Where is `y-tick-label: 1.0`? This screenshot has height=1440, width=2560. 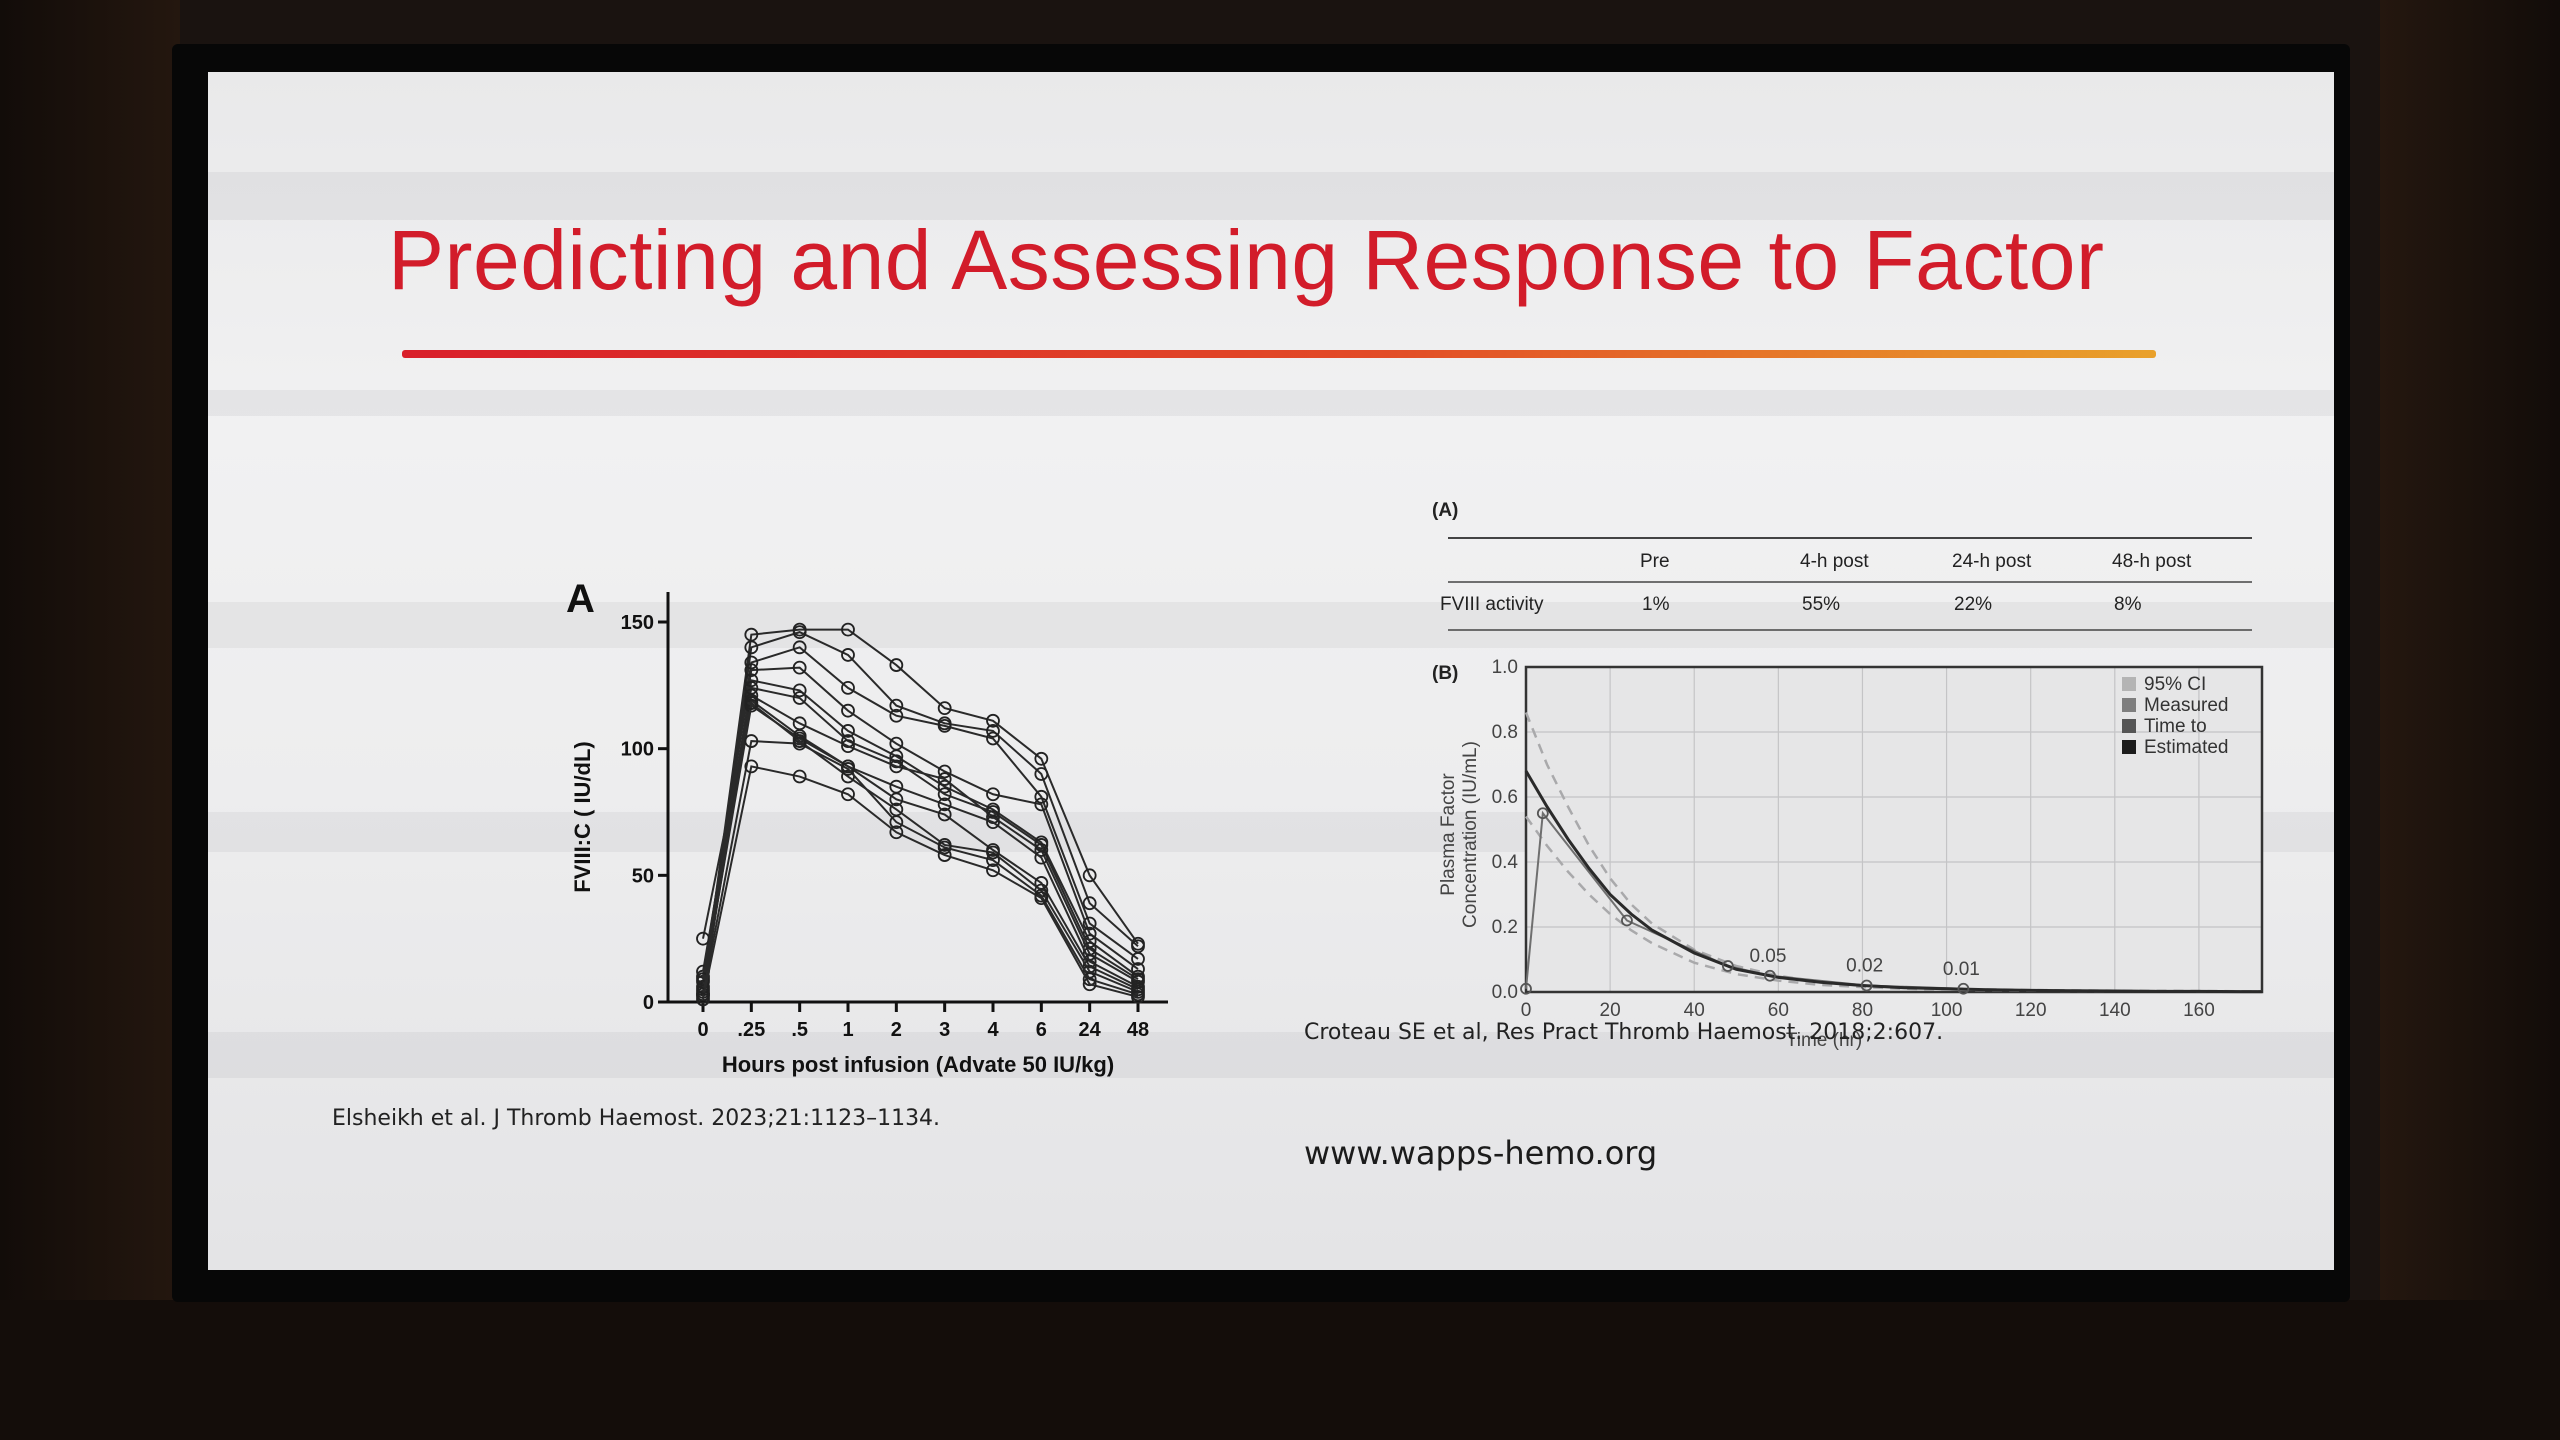
y-tick-label: 1.0 is located at coordinates (1505, 667).